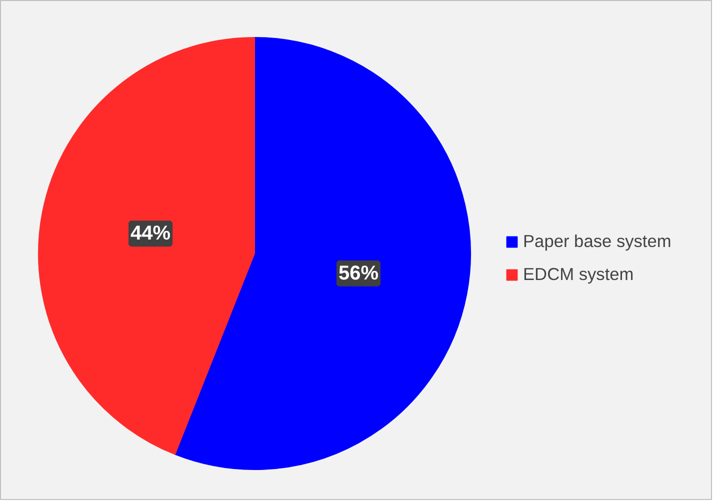 This screenshot has width=714, height=502. What do you see at coordinates (597, 241) in the screenshot?
I see `legend-label: Paper base system` at bounding box center [597, 241].